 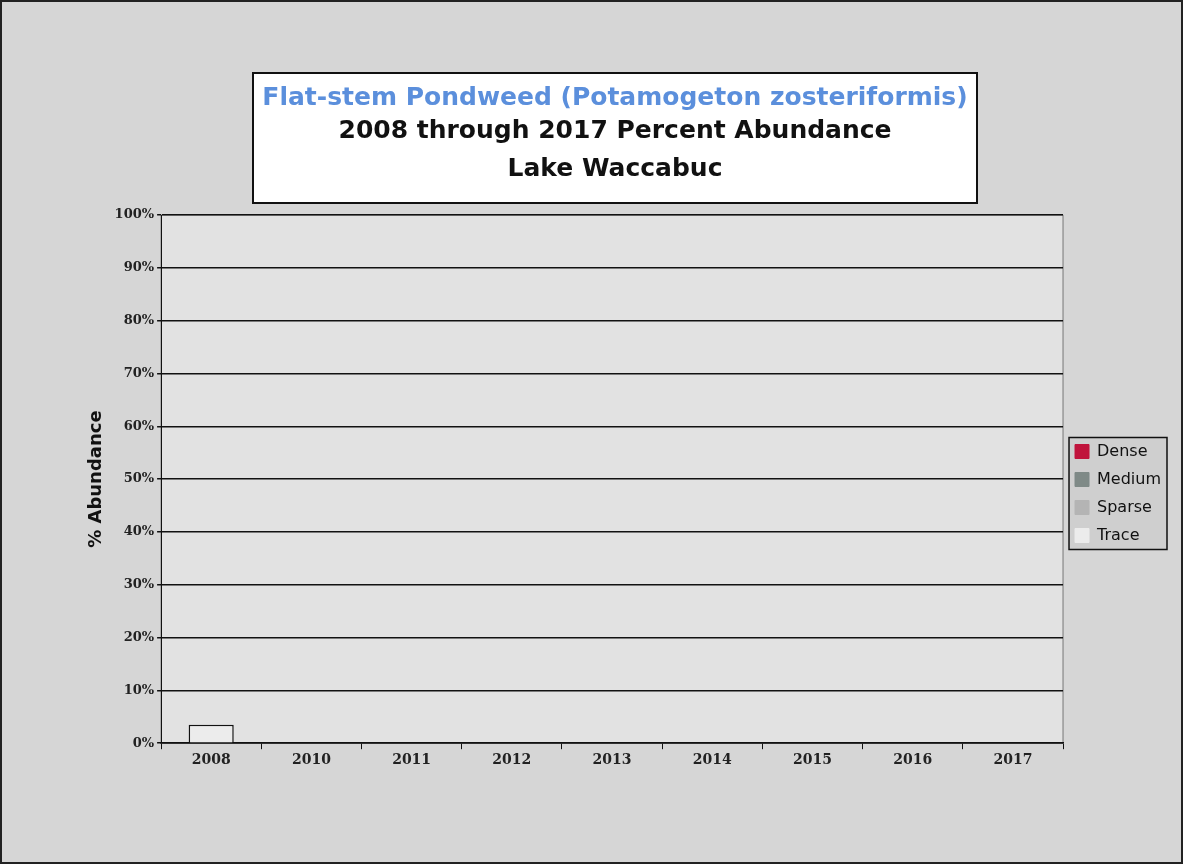 What do you see at coordinates (139, 531) in the screenshot?
I see `y-tick-label: 40%` at bounding box center [139, 531].